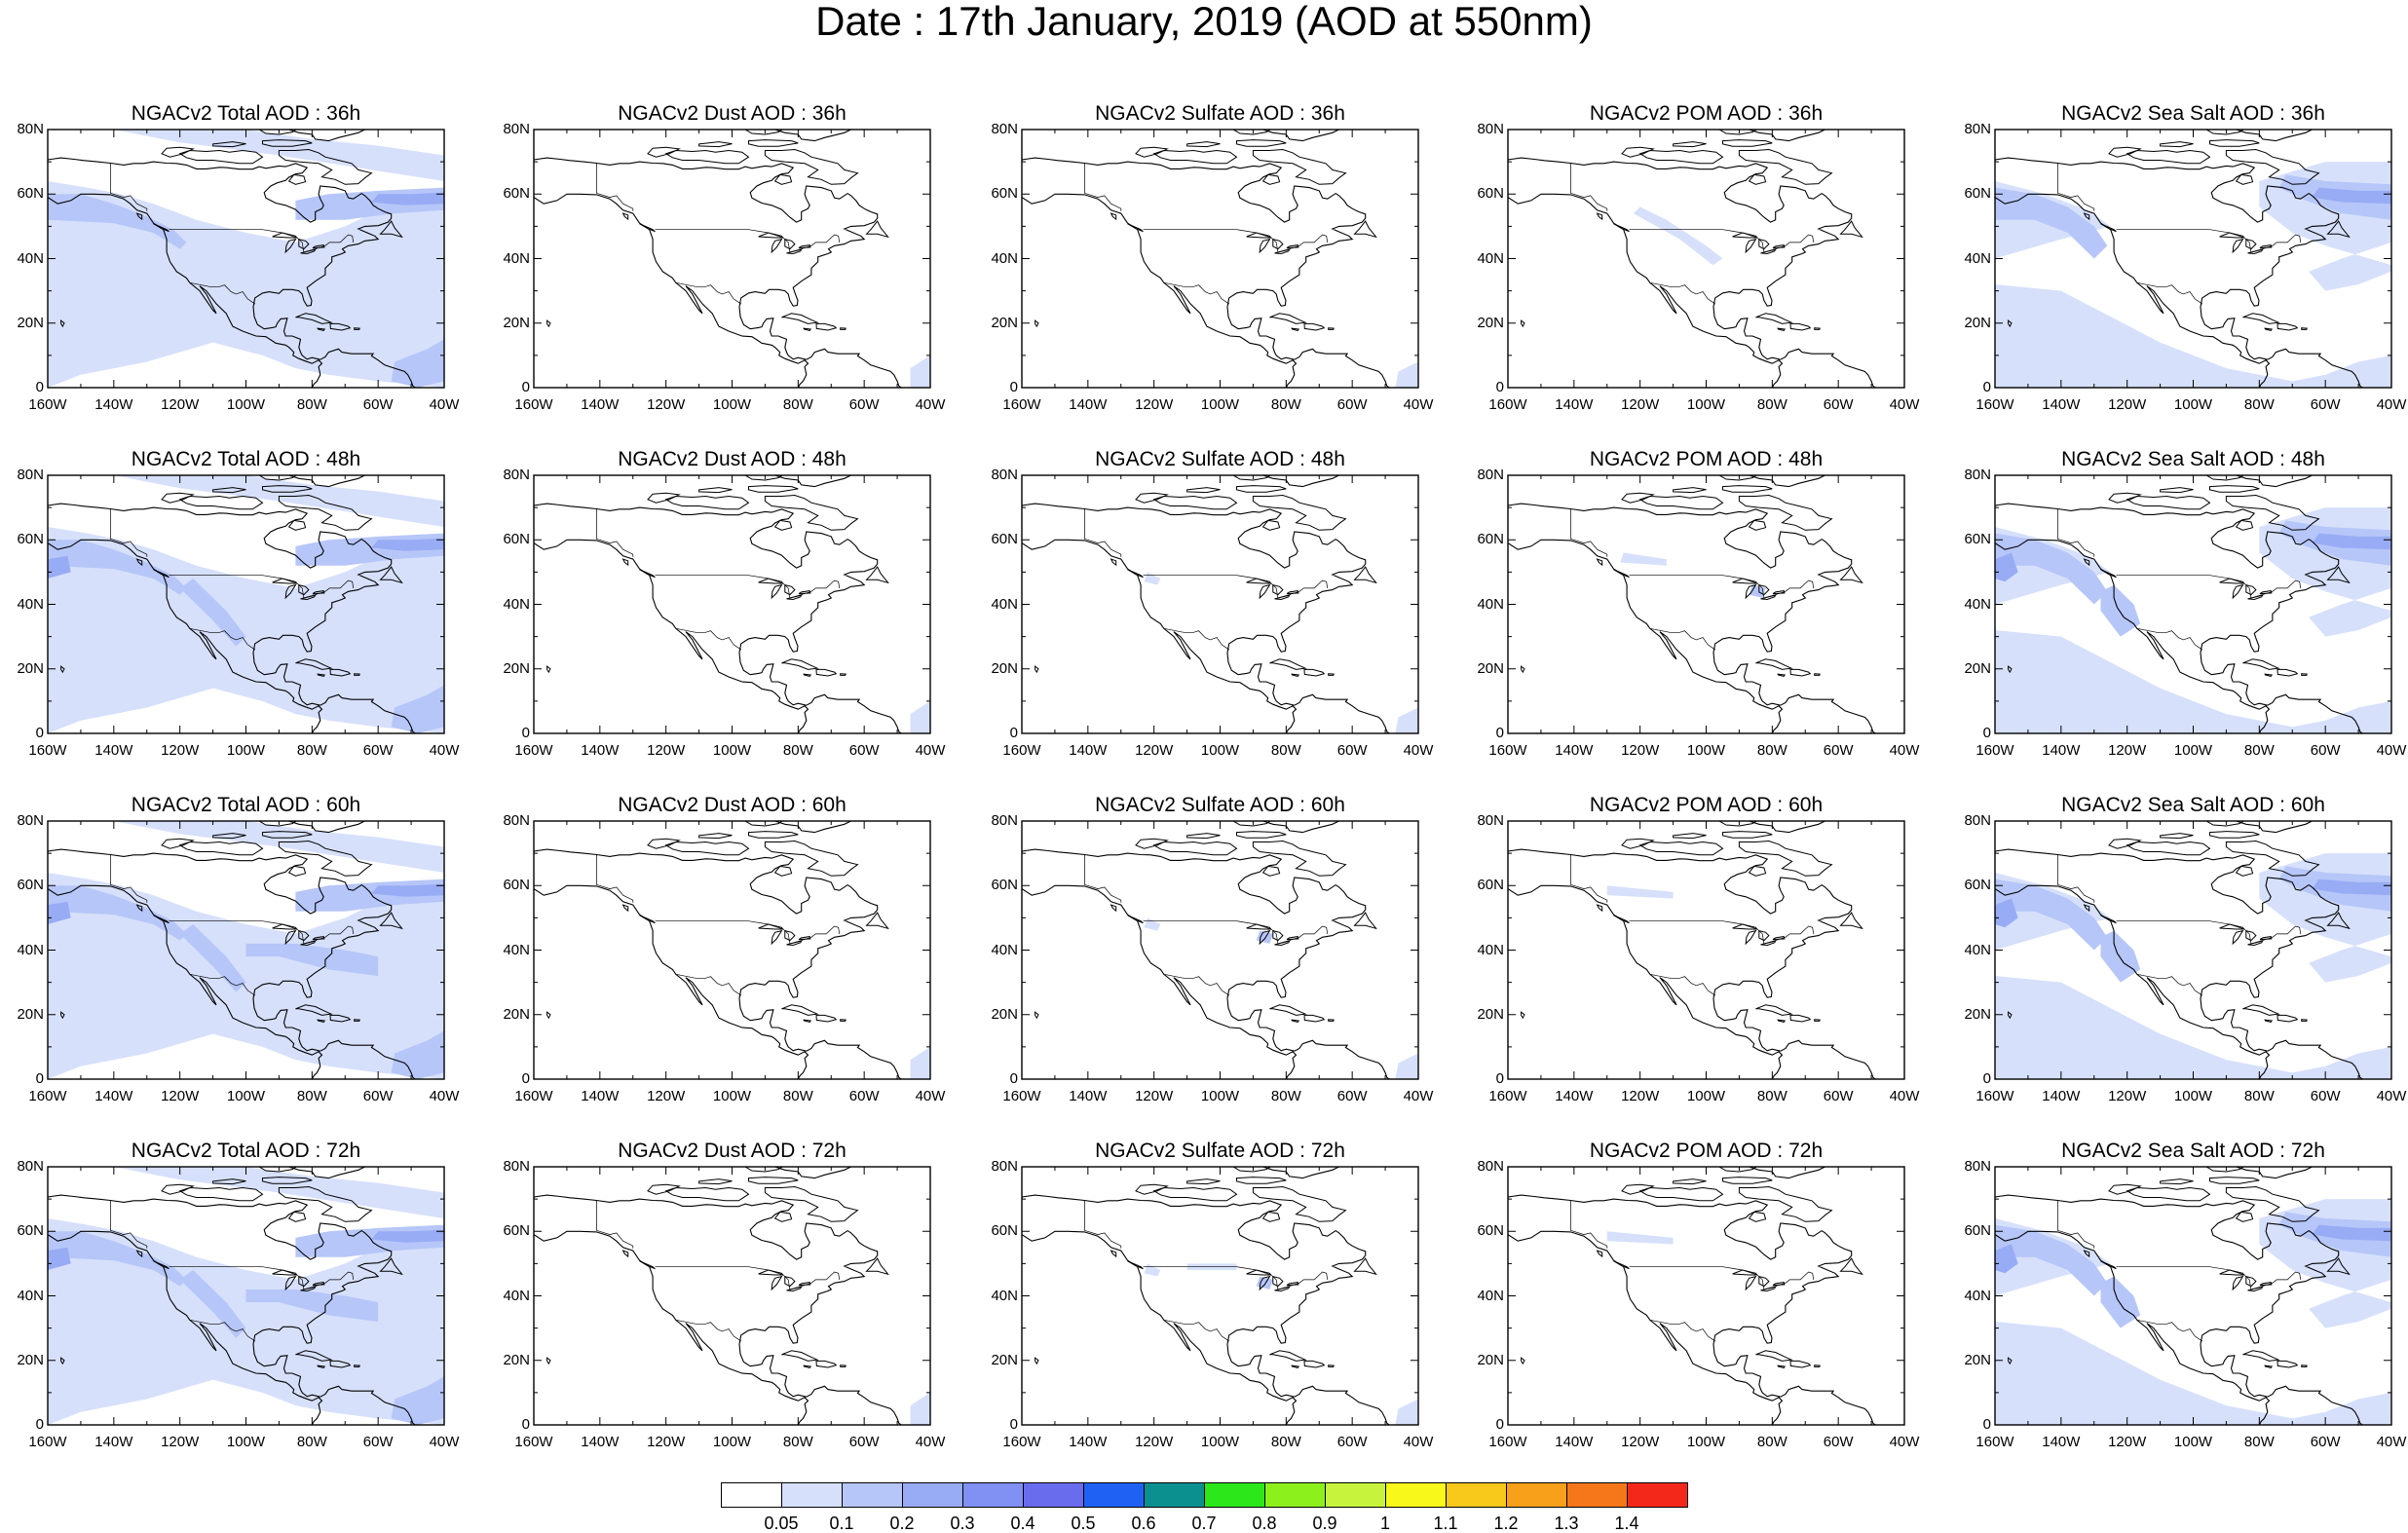  What do you see at coordinates (1490, 194) in the screenshot?
I see `lat-tick-label: 60N` at bounding box center [1490, 194].